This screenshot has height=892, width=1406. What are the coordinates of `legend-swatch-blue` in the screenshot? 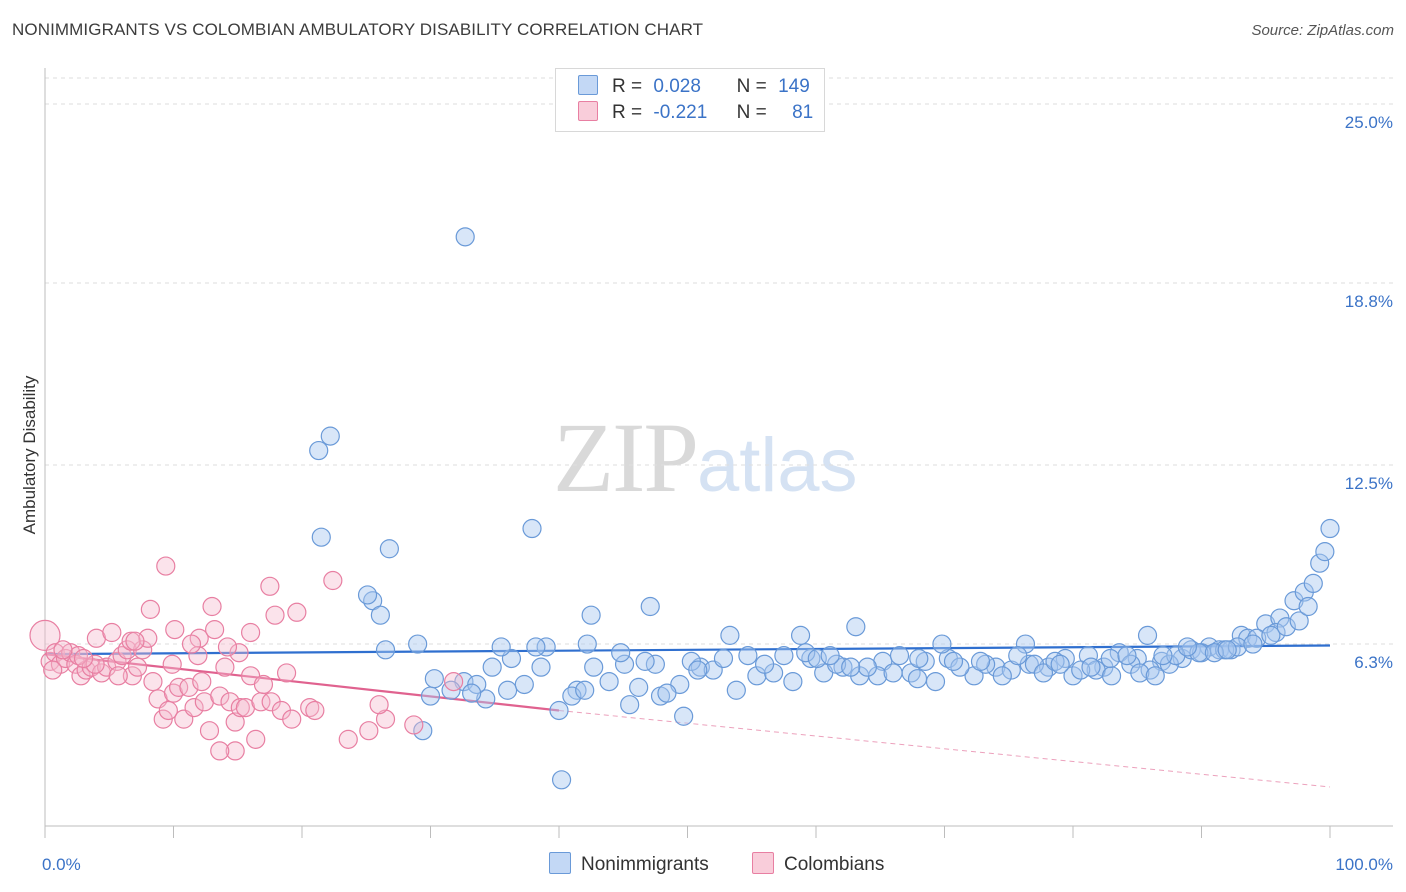 It's located at (588, 85).